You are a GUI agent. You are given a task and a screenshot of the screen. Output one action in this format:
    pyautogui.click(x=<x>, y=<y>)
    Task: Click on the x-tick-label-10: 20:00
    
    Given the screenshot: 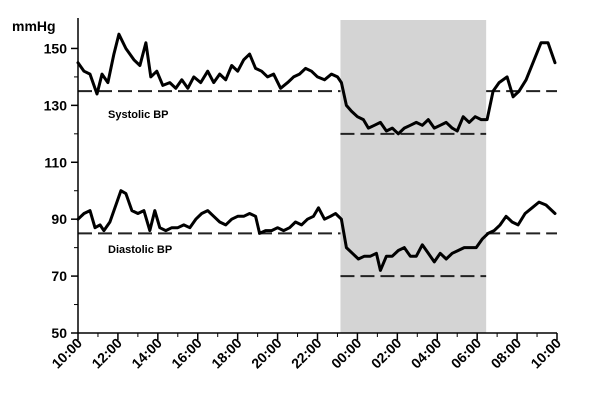 What is the action you would take?
    pyautogui.click(x=266, y=353)
    